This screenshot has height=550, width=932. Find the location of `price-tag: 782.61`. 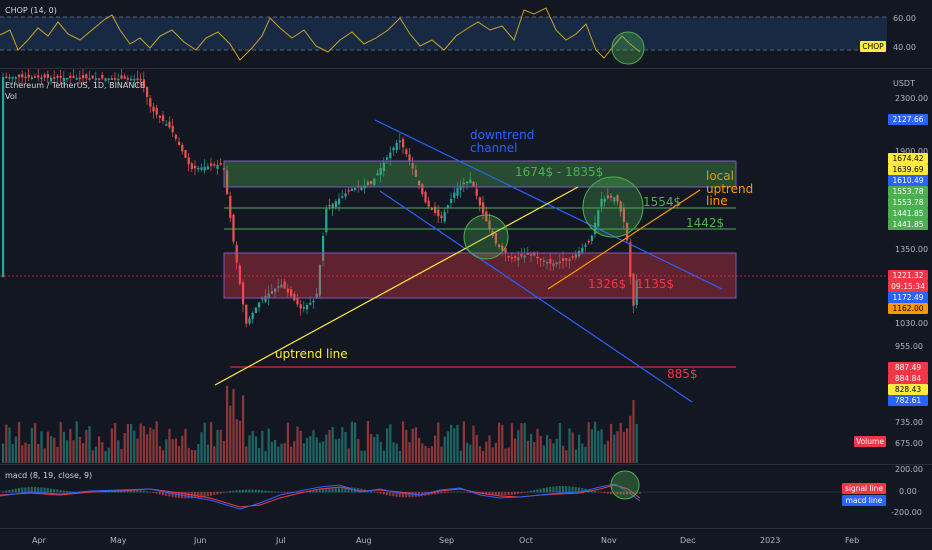

price-tag: 782.61 is located at coordinates (908, 400).